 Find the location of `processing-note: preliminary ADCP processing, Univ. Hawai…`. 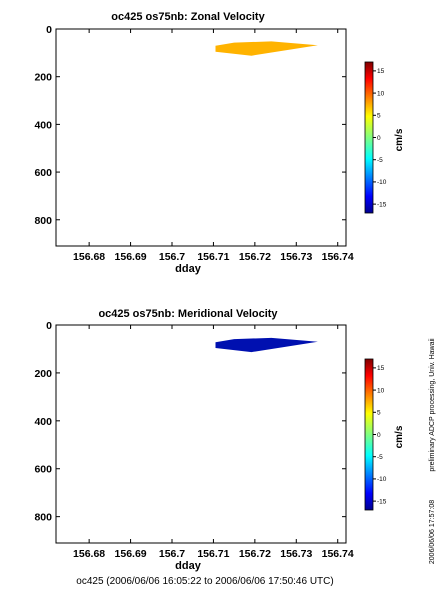

processing-note: preliminary ADCP processing, Univ. Hawai… is located at coordinates (432, 405).